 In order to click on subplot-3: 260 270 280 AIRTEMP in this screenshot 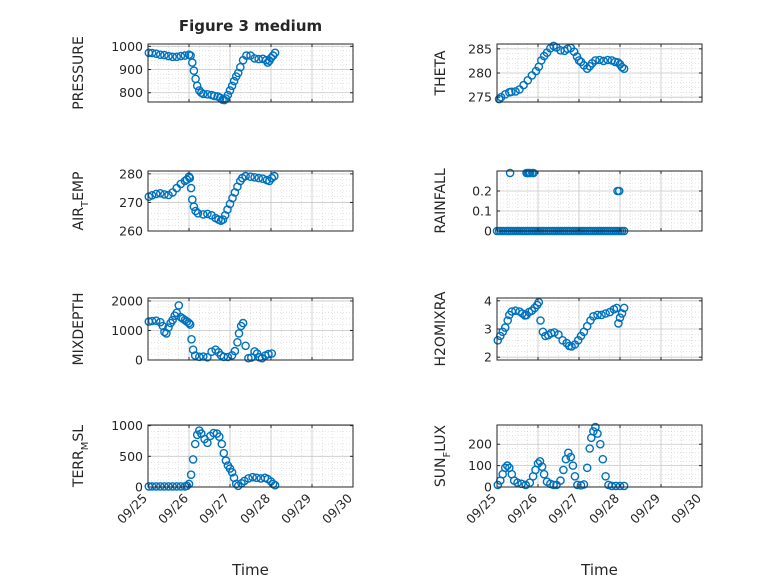, I will do `click(212, 202)`.